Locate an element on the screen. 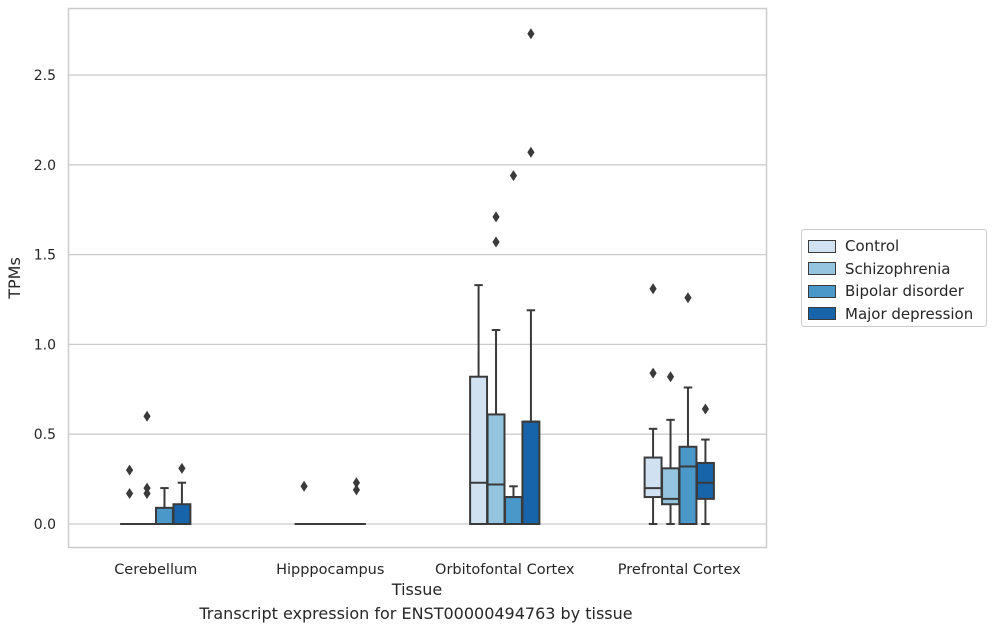 Image resolution: width=997 pixels, height=634 pixels. x-tick-label: Orbitofontal Cortex is located at coordinates (505, 570).